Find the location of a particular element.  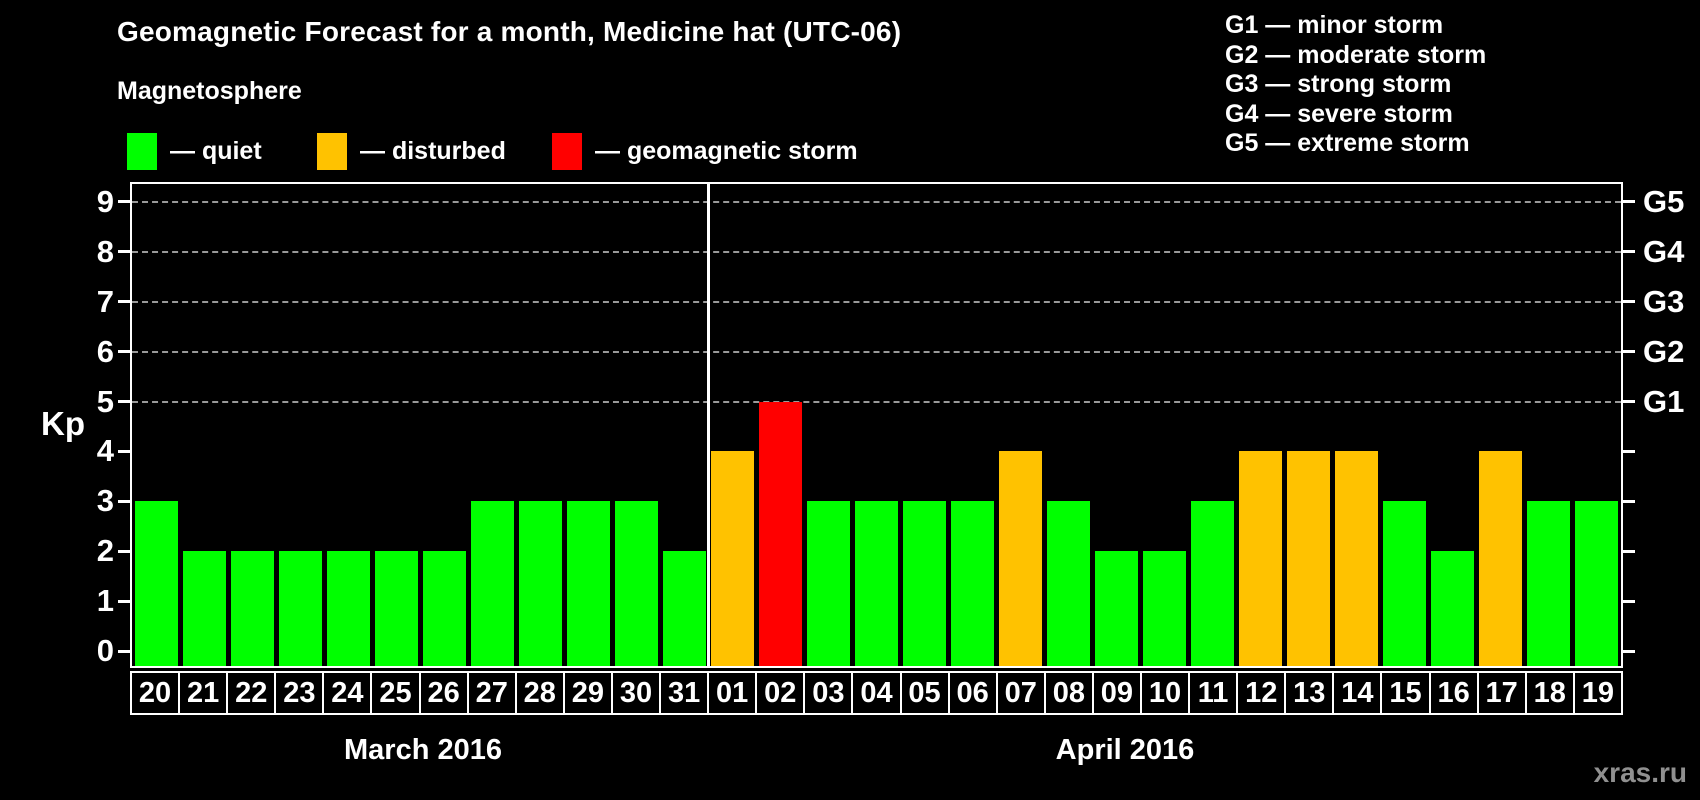

day-label-04-april: 04 is located at coordinates (875, 693).